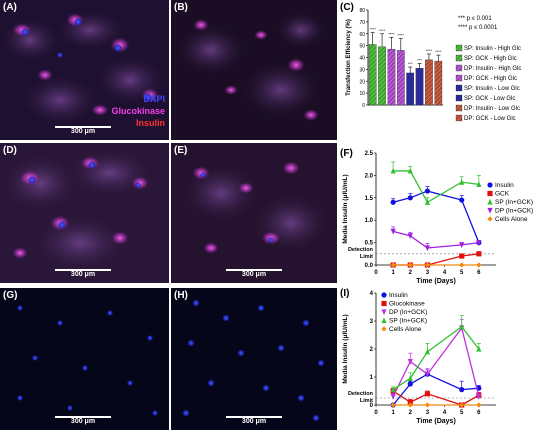  What do you see at coordinates (490, 79) in the screenshot?
I see `legend-entry: DP: GCK - High Glc` at bounding box center [490, 79].